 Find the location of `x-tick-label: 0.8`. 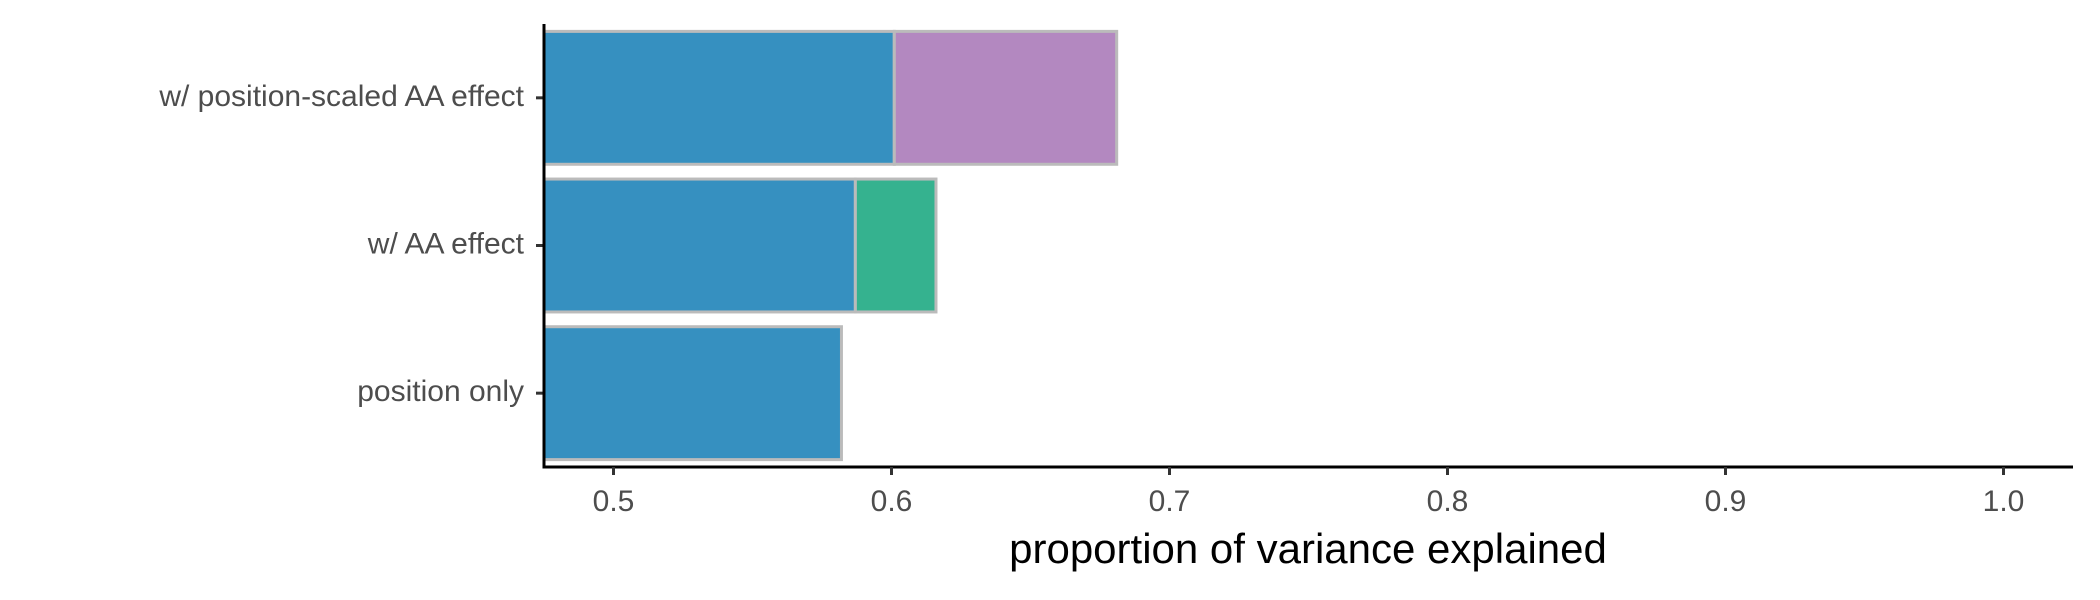

x-tick-label: 0.8 is located at coordinates (1448, 501).